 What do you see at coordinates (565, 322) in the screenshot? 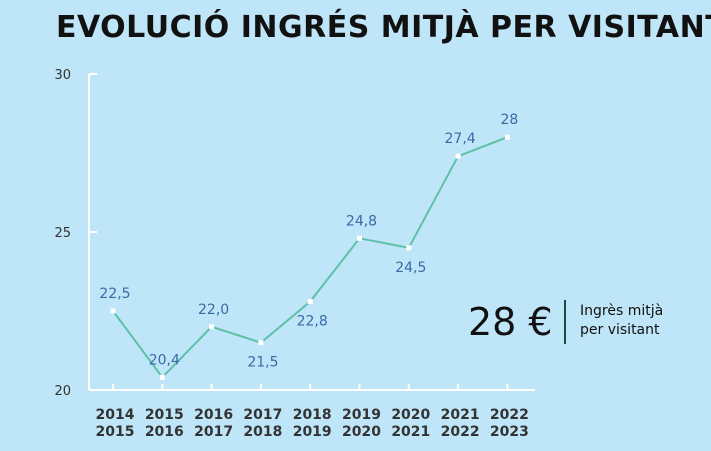
I see `callout-divider` at bounding box center [565, 322].